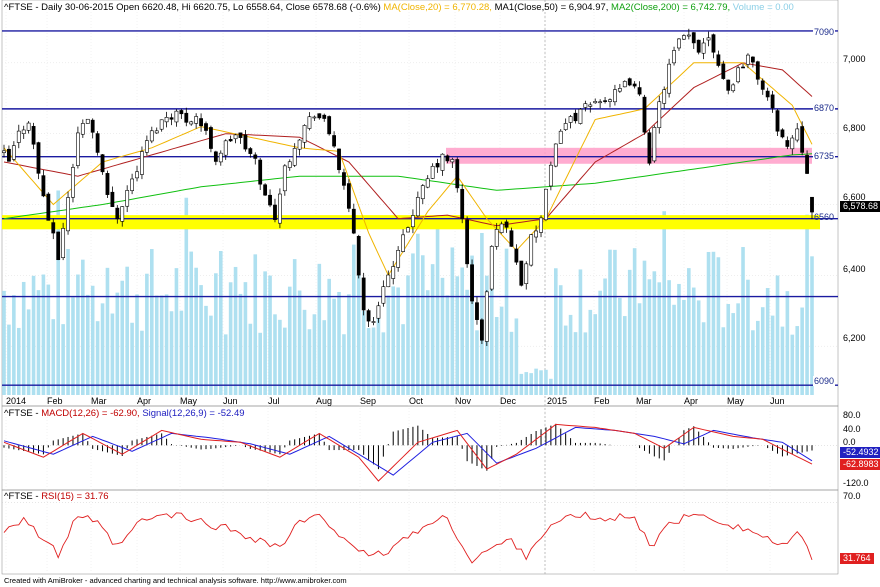 The image size is (880, 587). What do you see at coordinates (551, 7) in the screenshot?
I see `price-header-ma50: MA1(Close,50) = 6,904.97,` at bounding box center [551, 7].